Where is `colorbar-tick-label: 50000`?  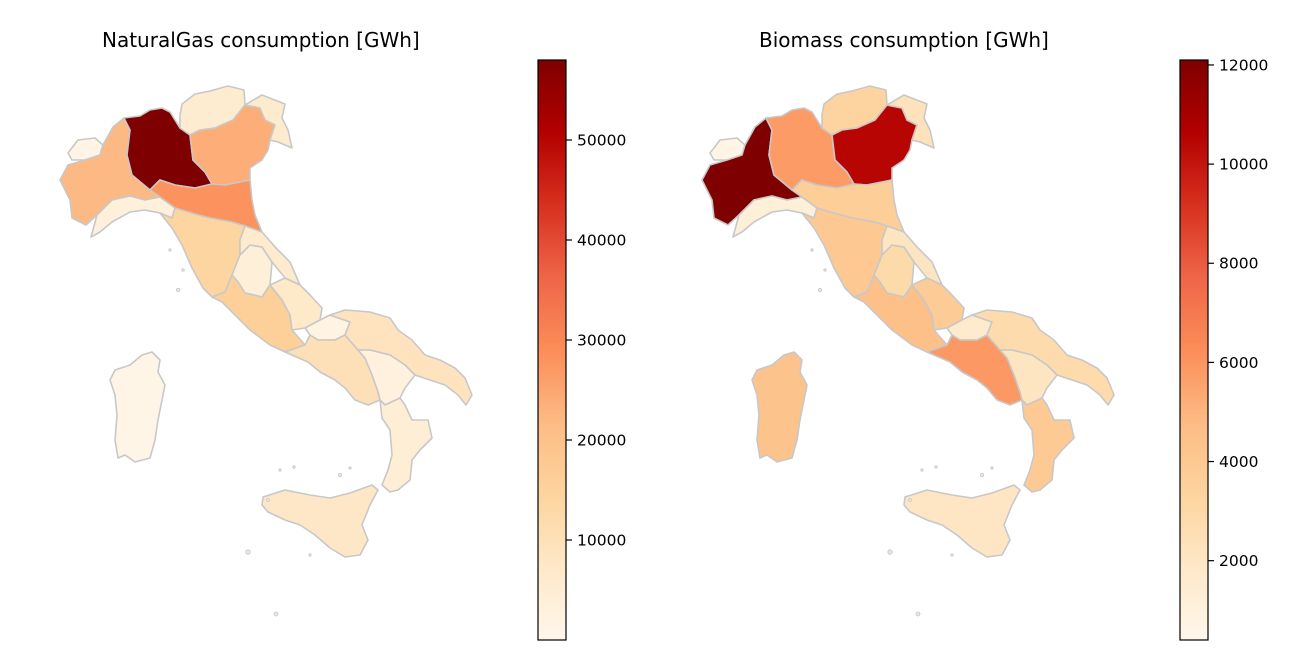
colorbar-tick-label: 50000 is located at coordinates (601, 141).